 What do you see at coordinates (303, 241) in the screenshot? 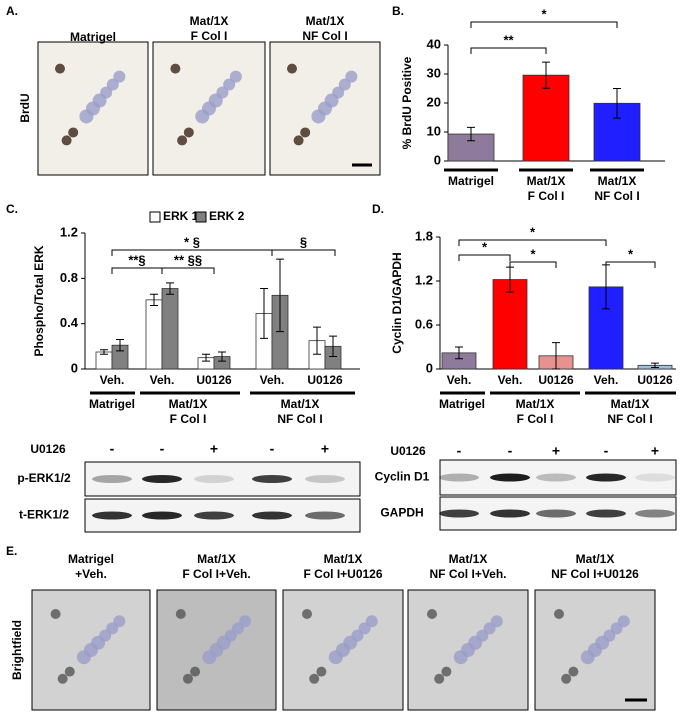
I see `significance-label: §` at bounding box center [303, 241].